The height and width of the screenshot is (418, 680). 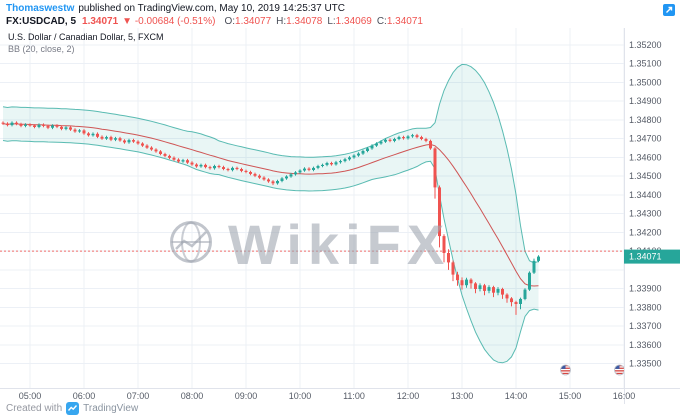 What do you see at coordinates (41, 21) in the screenshot?
I see `symbol-interval: FX:USDCAD, 5` at bounding box center [41, 21].